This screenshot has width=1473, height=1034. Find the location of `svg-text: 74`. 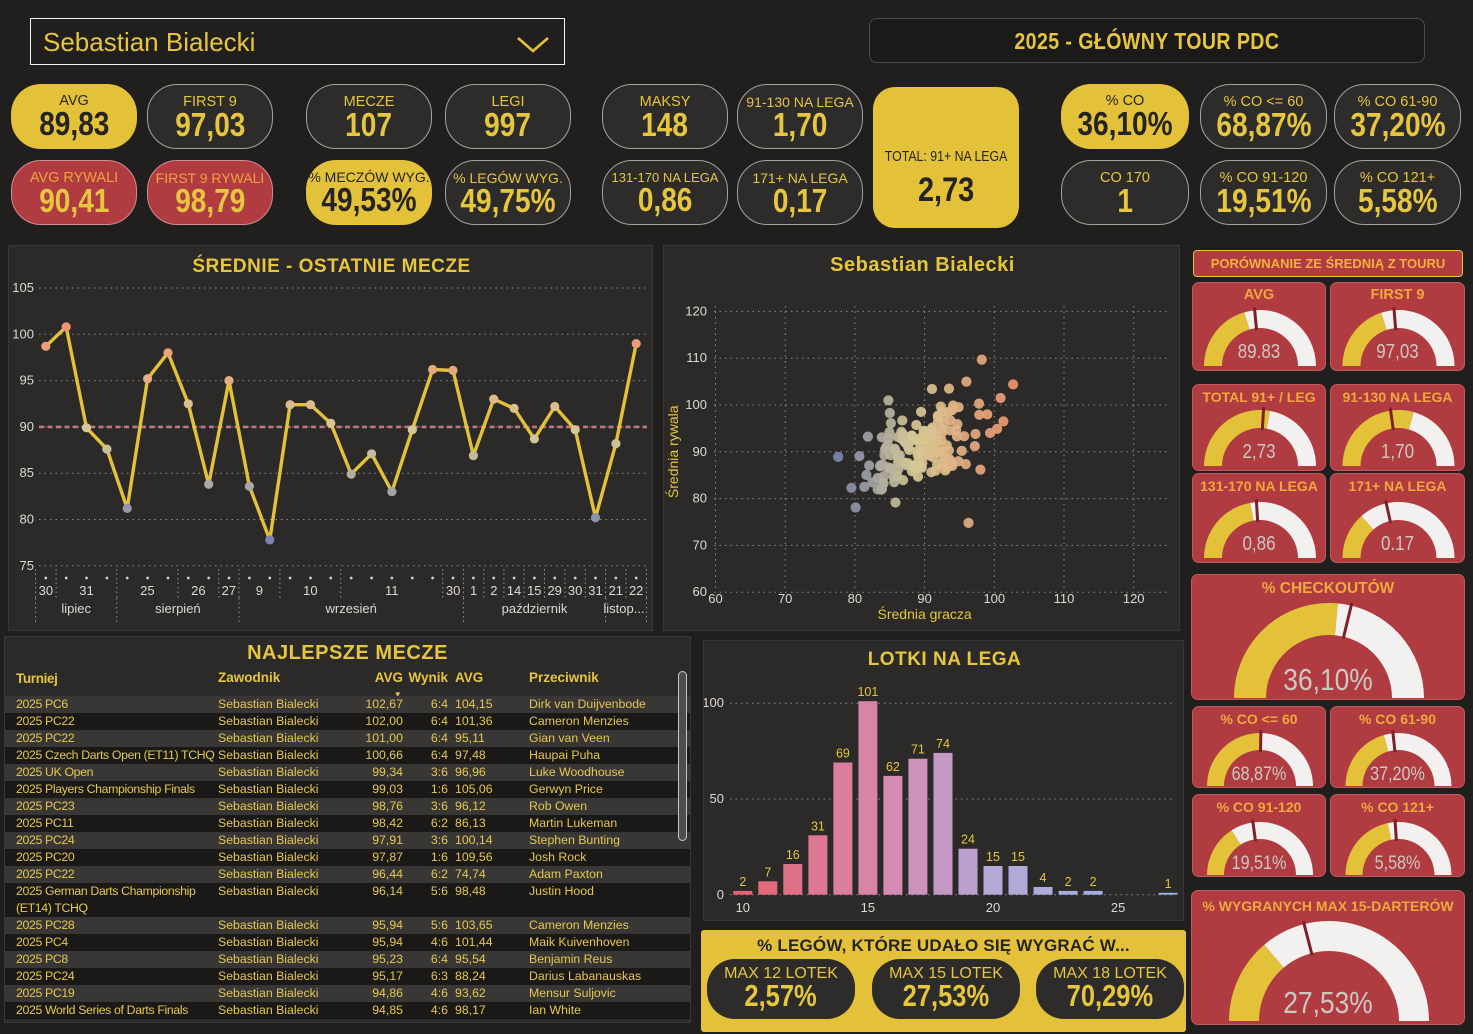

svg-text: 74 is located at coordinates (943, 744).